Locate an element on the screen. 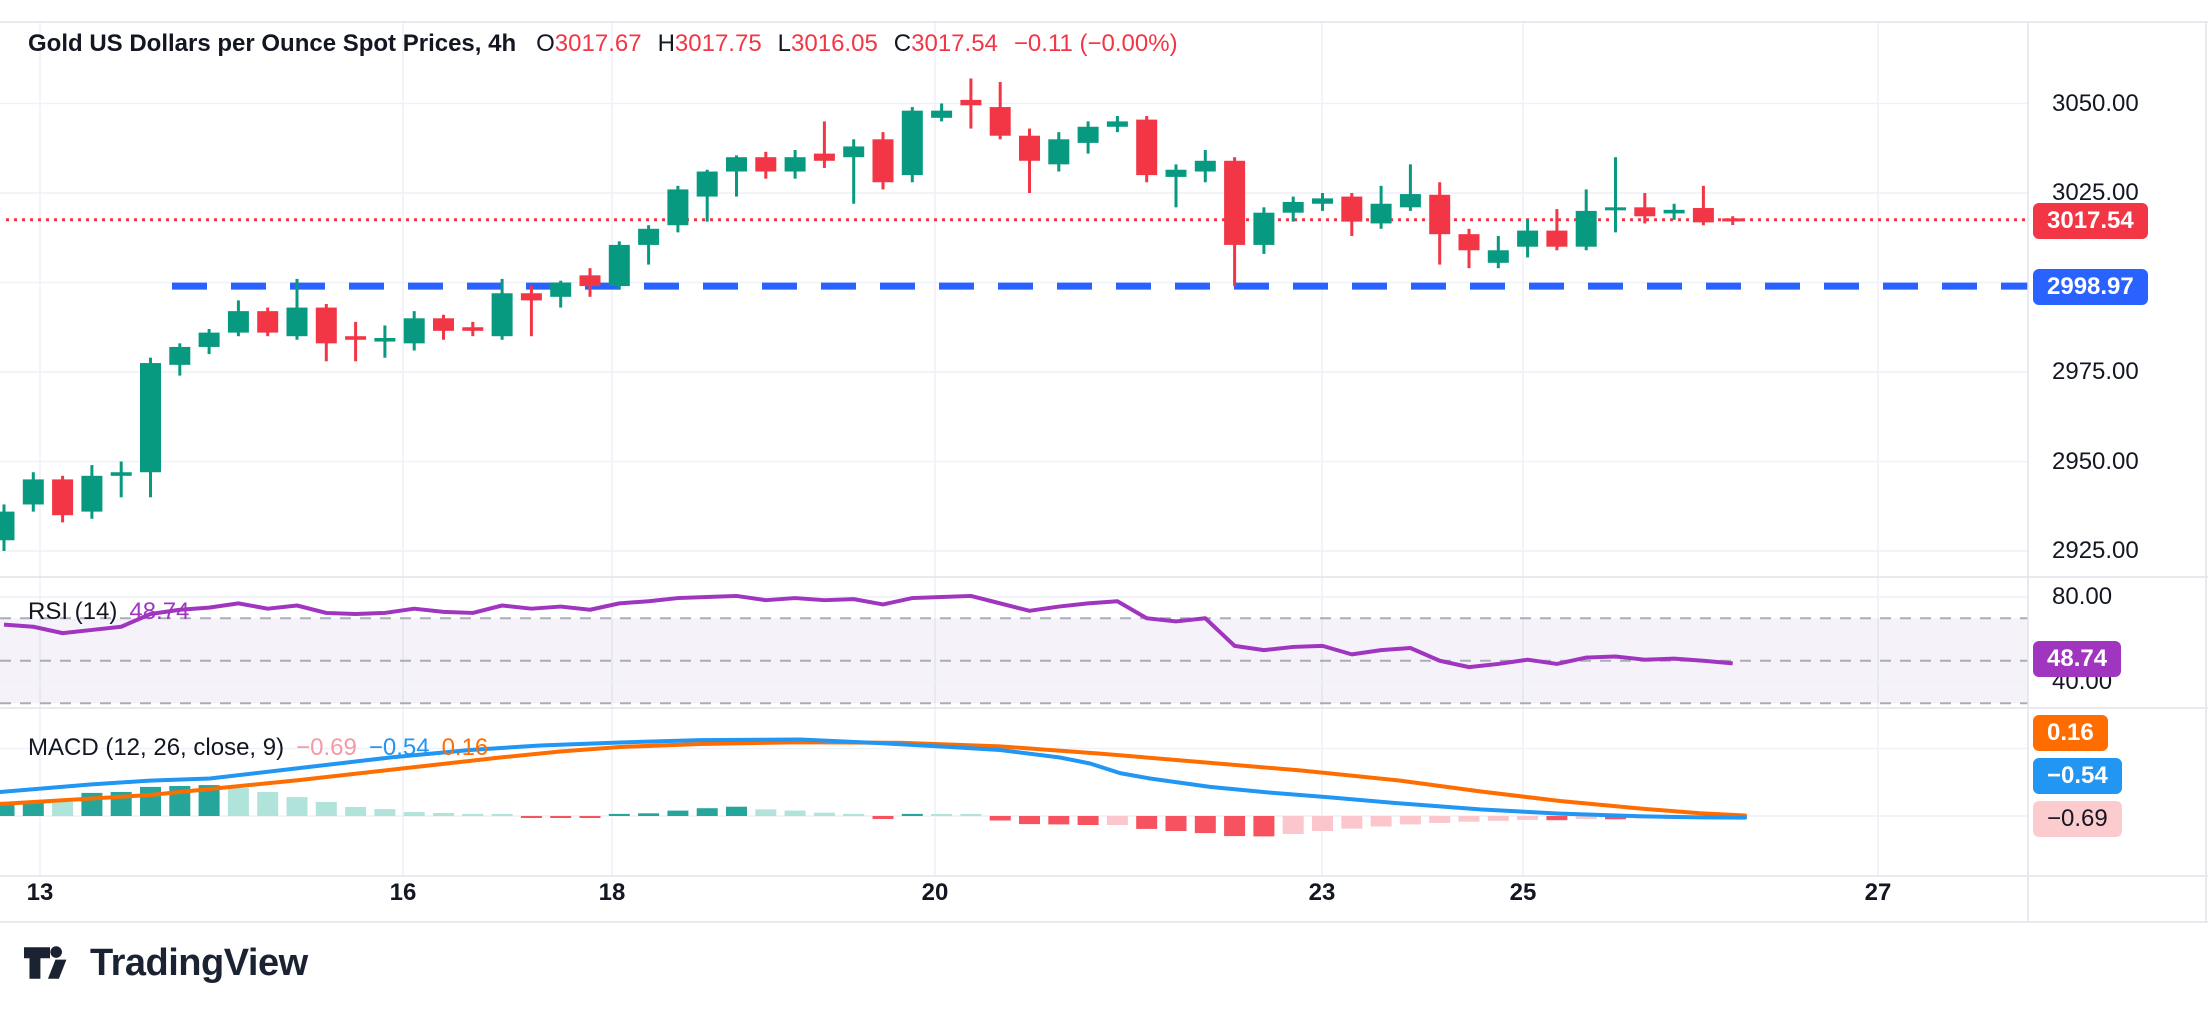 The image size is (2208, 1012). price-tick: 3050.00 is located at coordinates (2095, 103).